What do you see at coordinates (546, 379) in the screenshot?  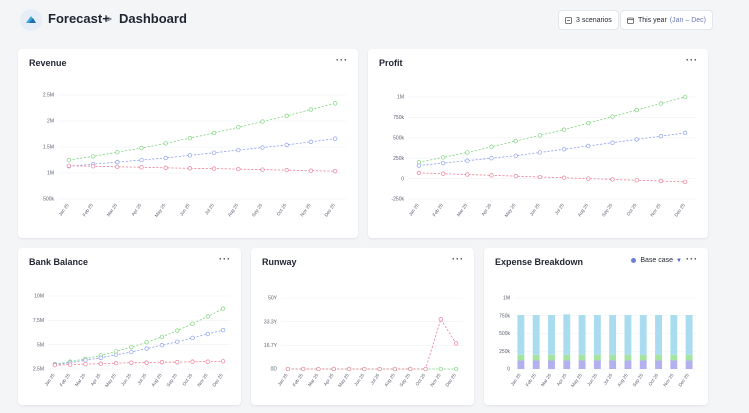 I see `expense-xtick-label: Mar 25` at bounding box center [546, 379].